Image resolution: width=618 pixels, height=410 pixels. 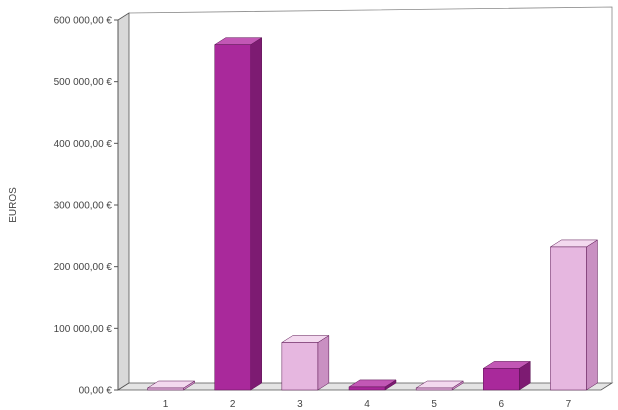 I want to click on x-tick-label: 1, so click(x=166, y=404).